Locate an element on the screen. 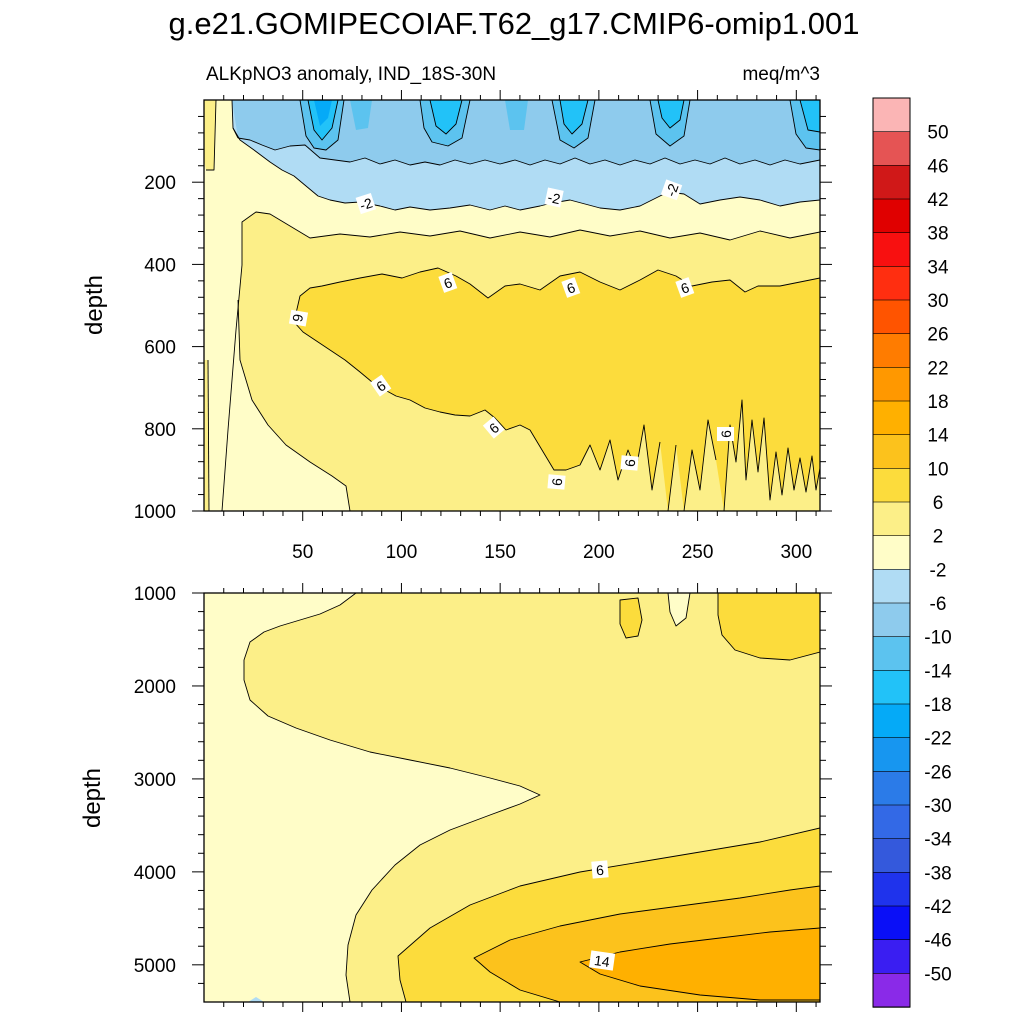 This screenshot has width=1024, height=1024. region-minus2-to-2-surface-patch is located at coordinates (679, 609).